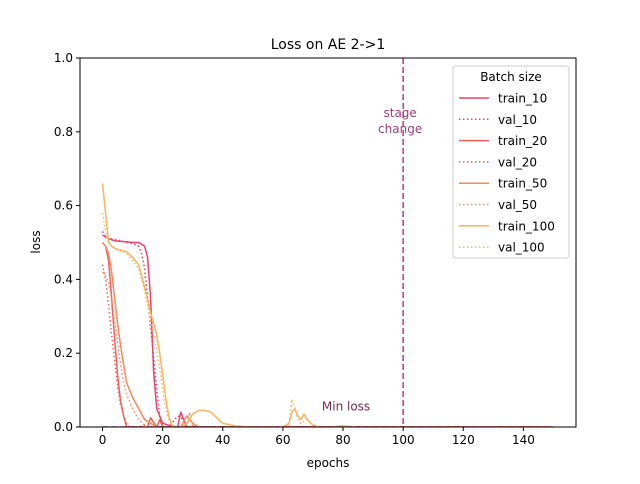 This screenshot has height=484, width=640. What do you see at coordinates (517, 205) in the screenshot?
I see `legend-label: val_50` at bounding box center [517, 205].